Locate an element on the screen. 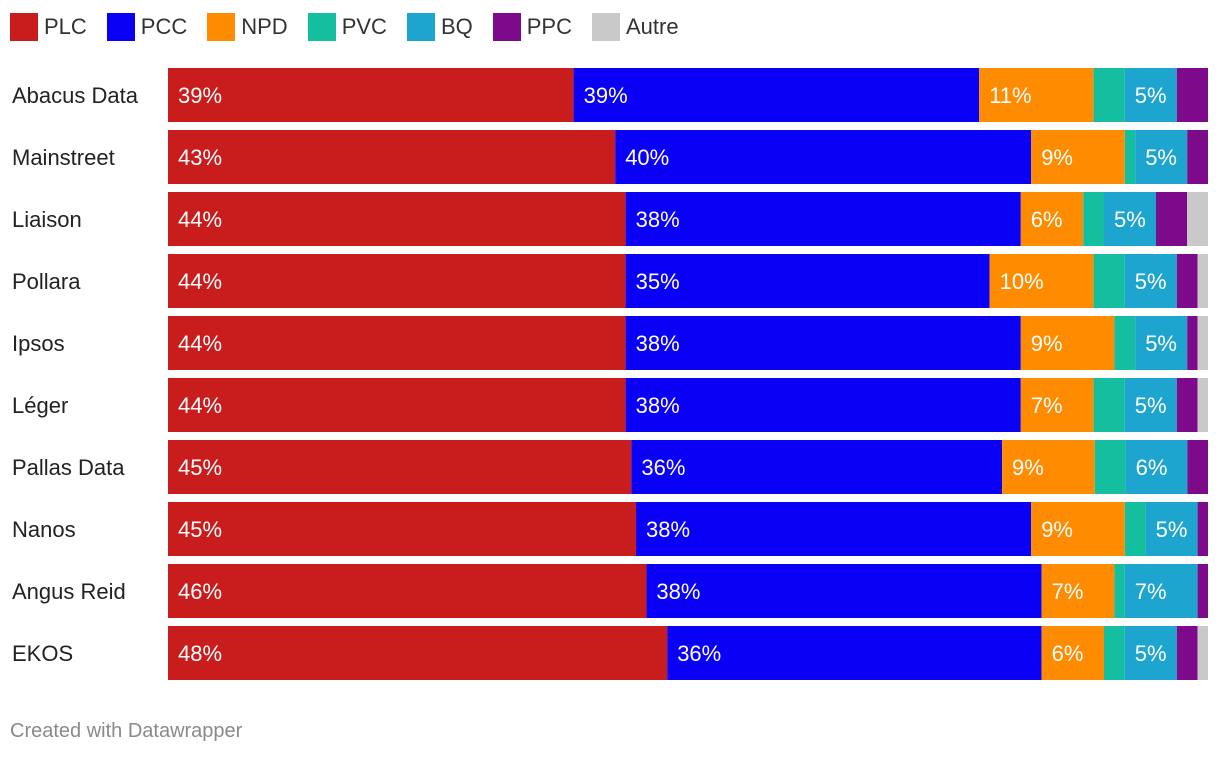  data-label: 11% is located at coordinates (1010, 95).